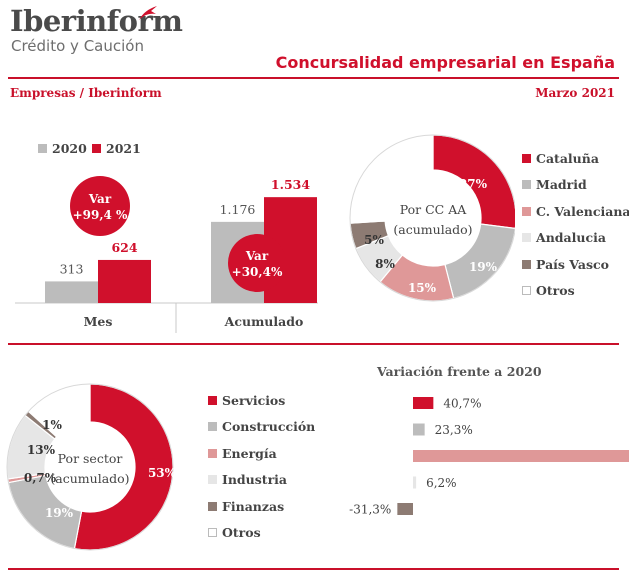 The image size is (629, 576). I want to click on legend-label: Industria, so click(255, 480).